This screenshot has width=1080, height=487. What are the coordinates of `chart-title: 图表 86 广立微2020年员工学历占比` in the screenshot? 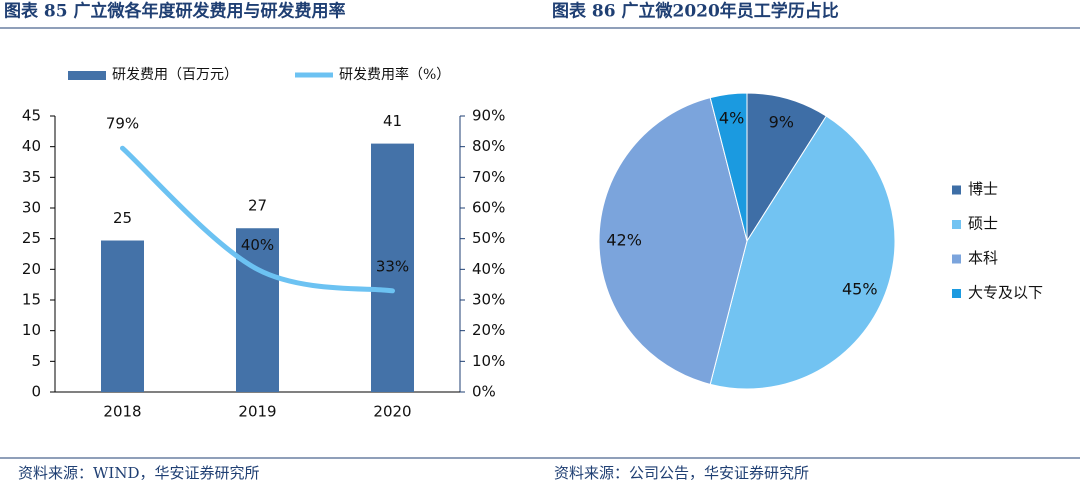 It's located at (695, 11).